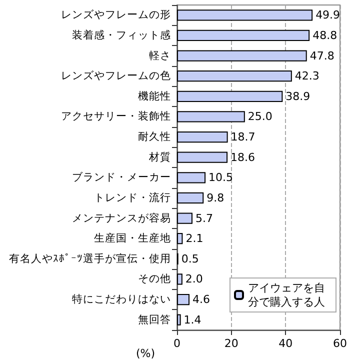 The height and width of the screenshot is (364, 350). I want to click on y-tick-label: レンズやフレームの形, so click(116, 15).